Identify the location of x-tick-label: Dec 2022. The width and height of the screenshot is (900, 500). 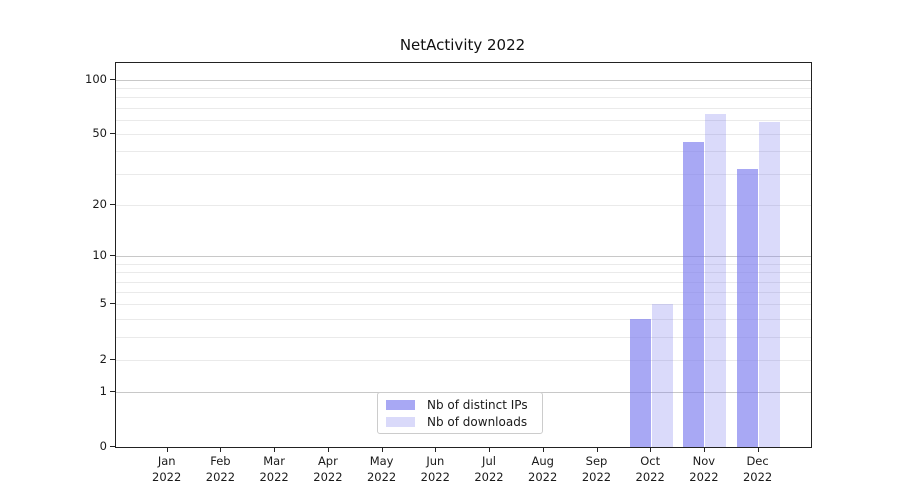
(757, 469).